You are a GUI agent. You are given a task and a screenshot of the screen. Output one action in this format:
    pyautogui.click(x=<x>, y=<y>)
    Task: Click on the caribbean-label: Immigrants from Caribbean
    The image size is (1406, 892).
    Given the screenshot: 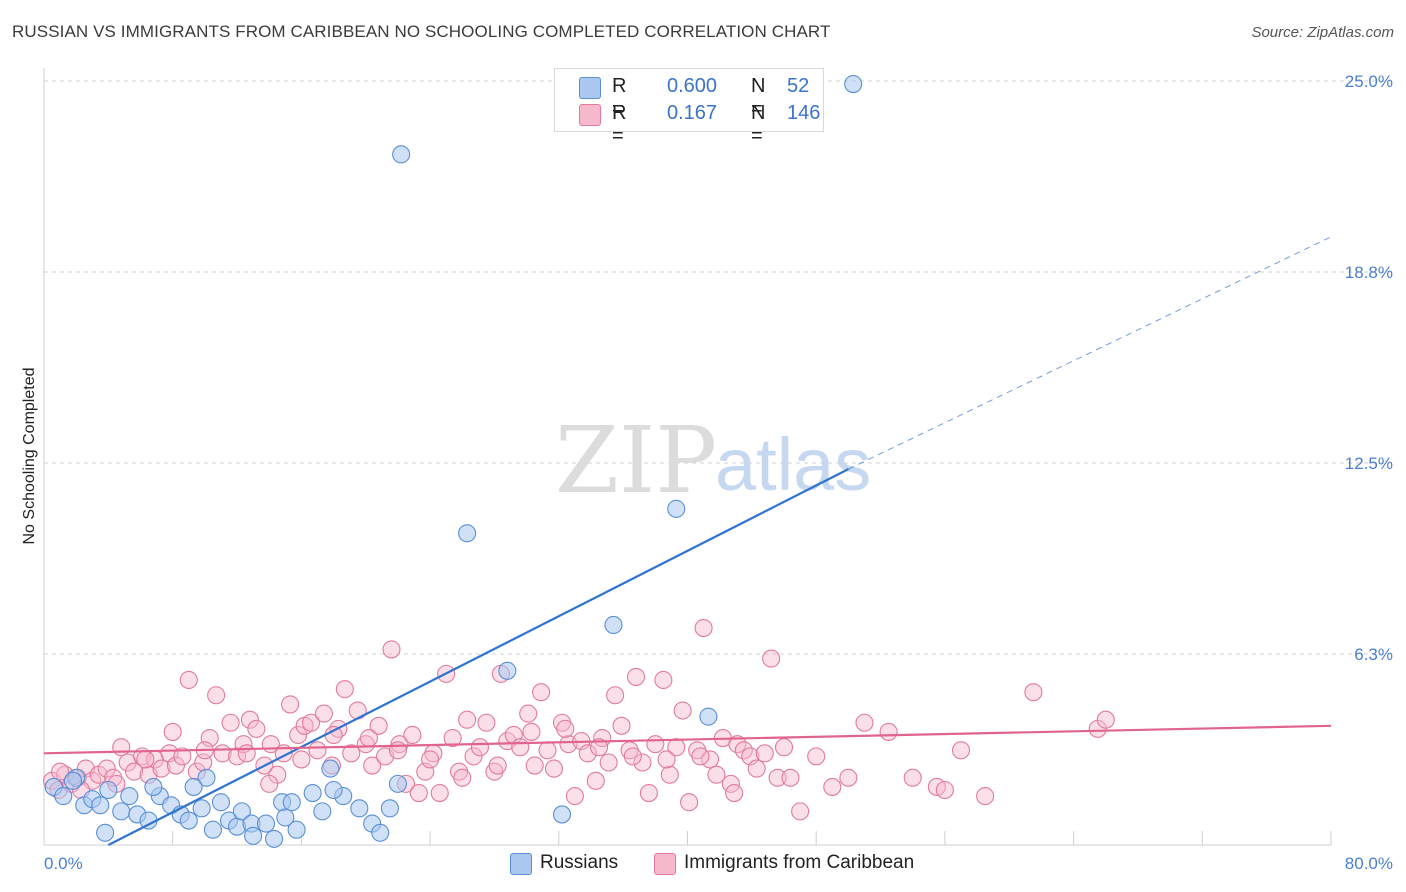 What is the action you would take?
    pyautogui.click(x=799, y=862)
    